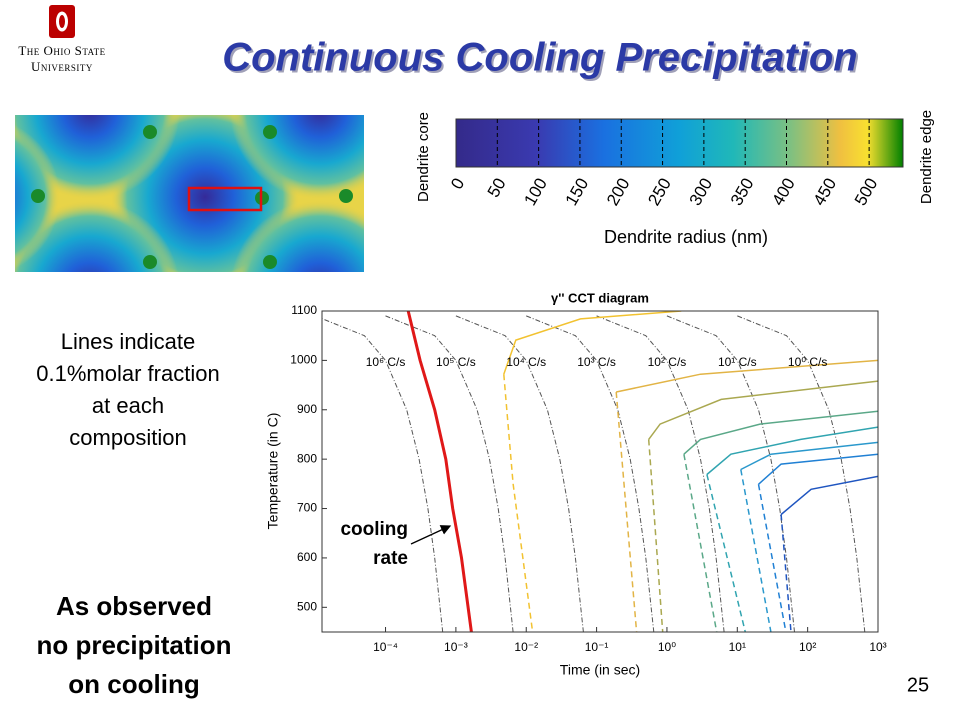 The image size is (960, 720). I want to click on curve-label: 10⁶ C/s, so click(386, 362).